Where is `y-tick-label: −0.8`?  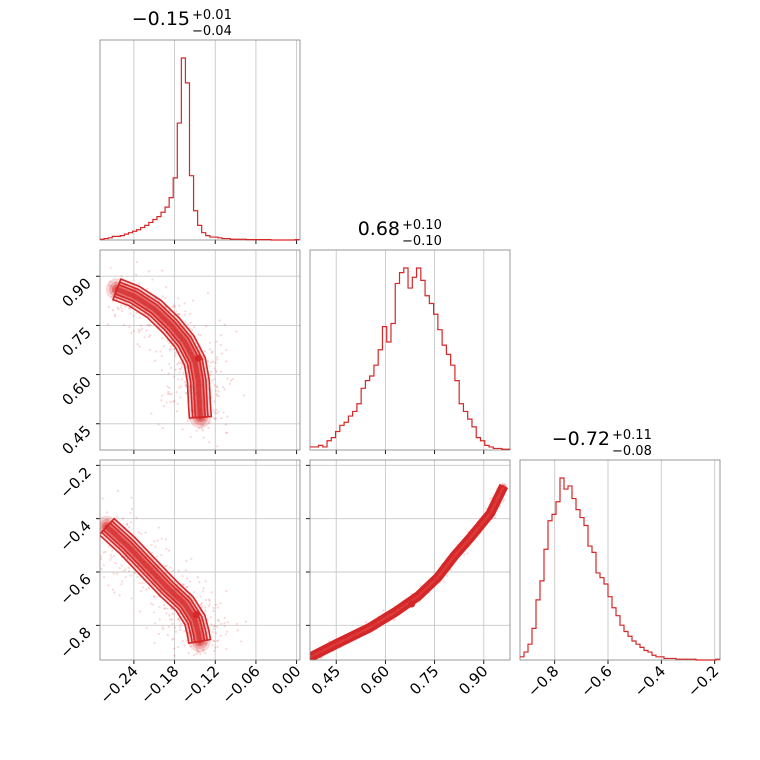 y-tick-label: −0.8 is located at coordinates (75, 642).